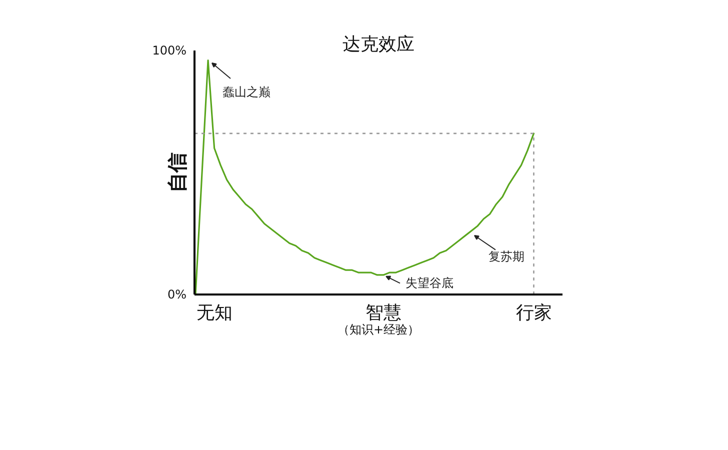  What do you see at coordinates (534, 313) in the screenshot?
I see `x-tick-label: 行家` at bounding box center [534, 313].